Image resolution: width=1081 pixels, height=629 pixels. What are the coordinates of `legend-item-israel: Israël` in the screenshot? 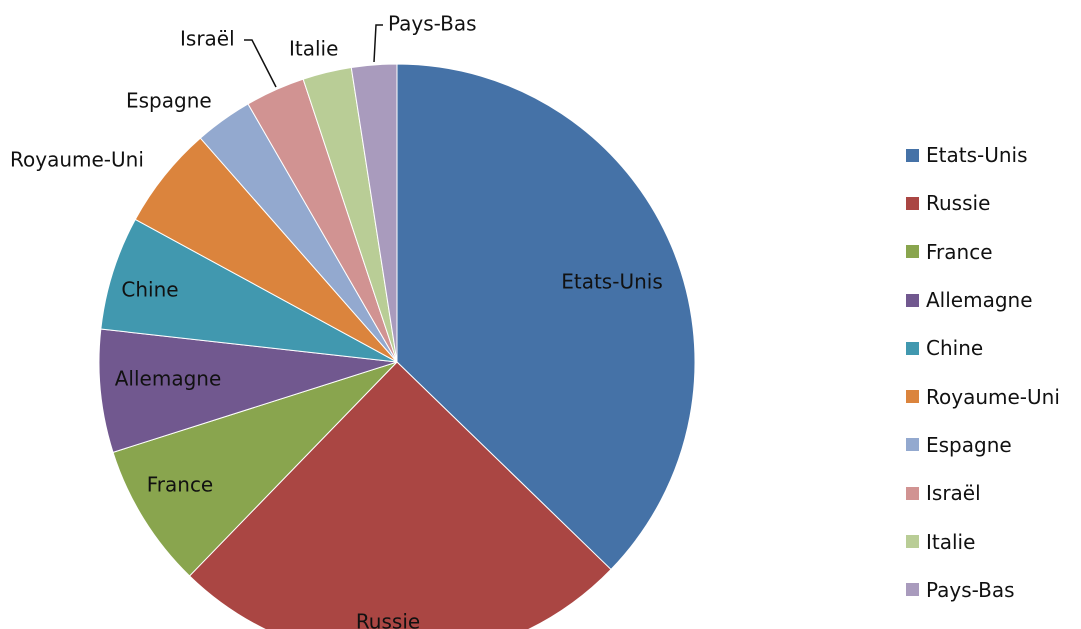 It's located at (983, 493).